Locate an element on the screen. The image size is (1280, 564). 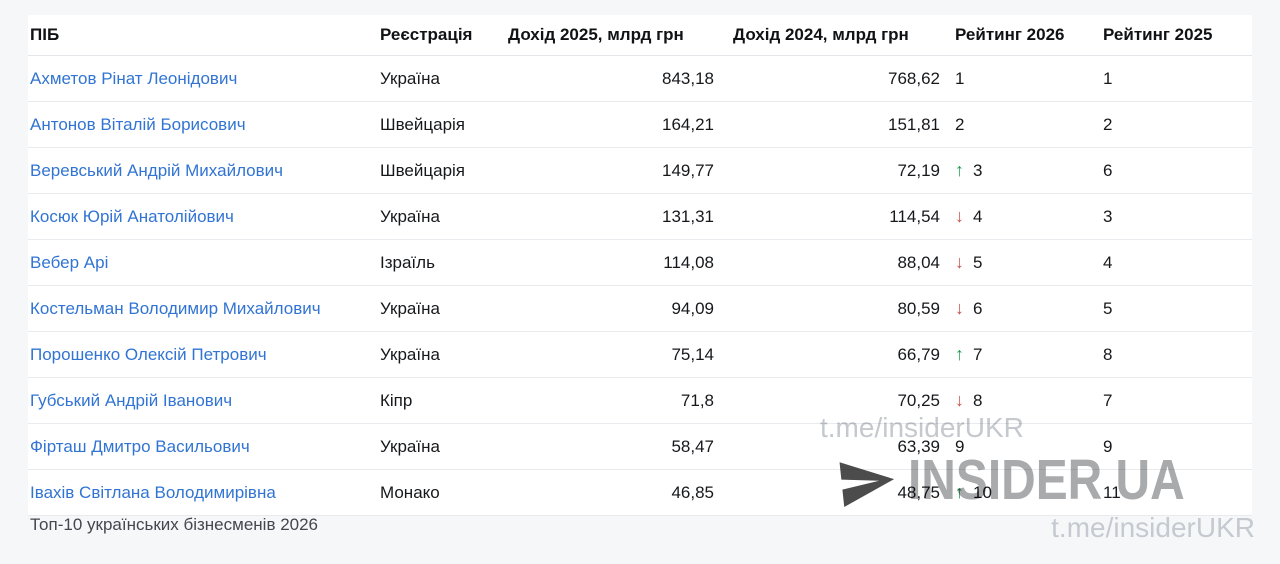
rating-2025-cell: 5 is located at coordinates (1108, 308).